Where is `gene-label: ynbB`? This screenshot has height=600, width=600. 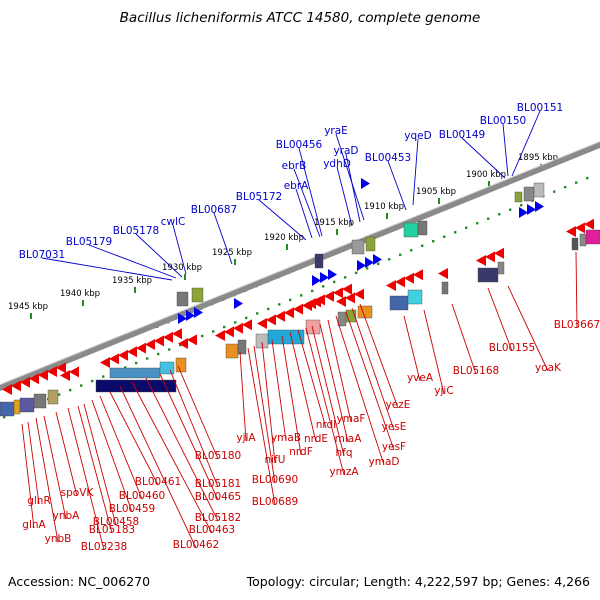 gene-label: ynbB is located at coordinates (58, 539).